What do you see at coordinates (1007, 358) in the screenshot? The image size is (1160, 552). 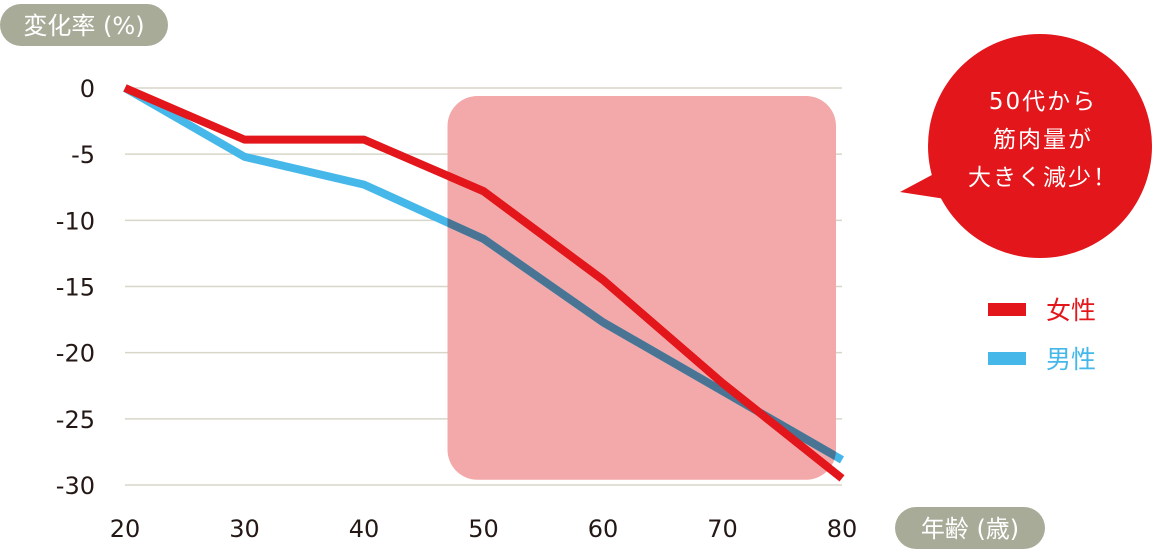 I see `legend-swatch-male` at bounding box center [1007, 358].